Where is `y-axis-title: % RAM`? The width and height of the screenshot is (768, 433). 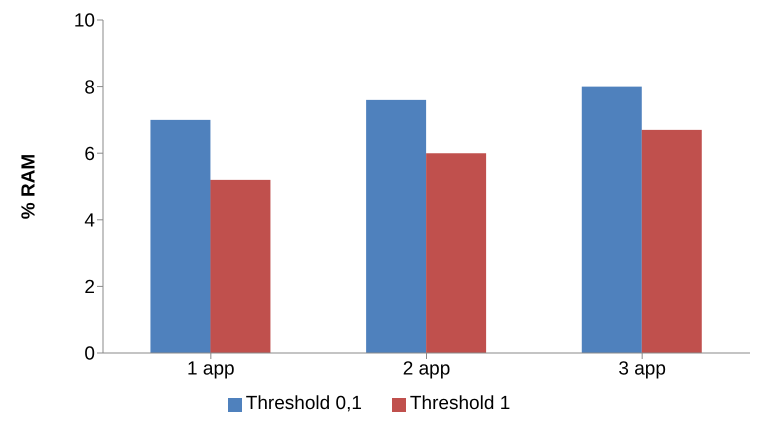 y-axis-title: % RAM is located at coordinates (29, 187).